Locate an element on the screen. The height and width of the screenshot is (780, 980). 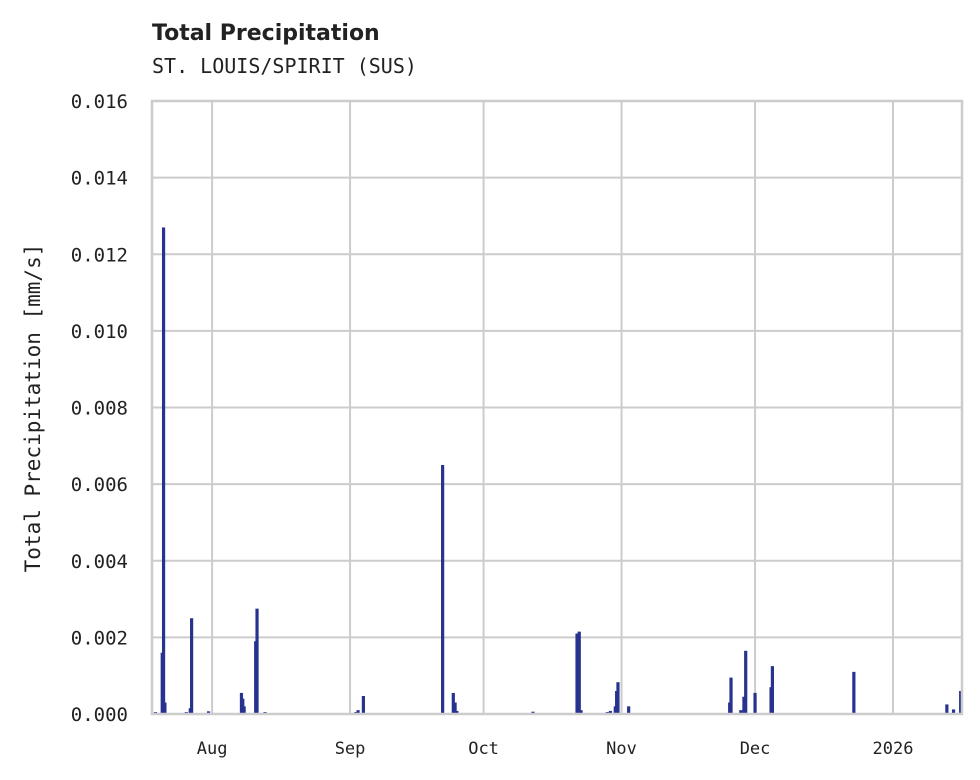
x-tick-label: Sep is located at coordinates (350, 749).